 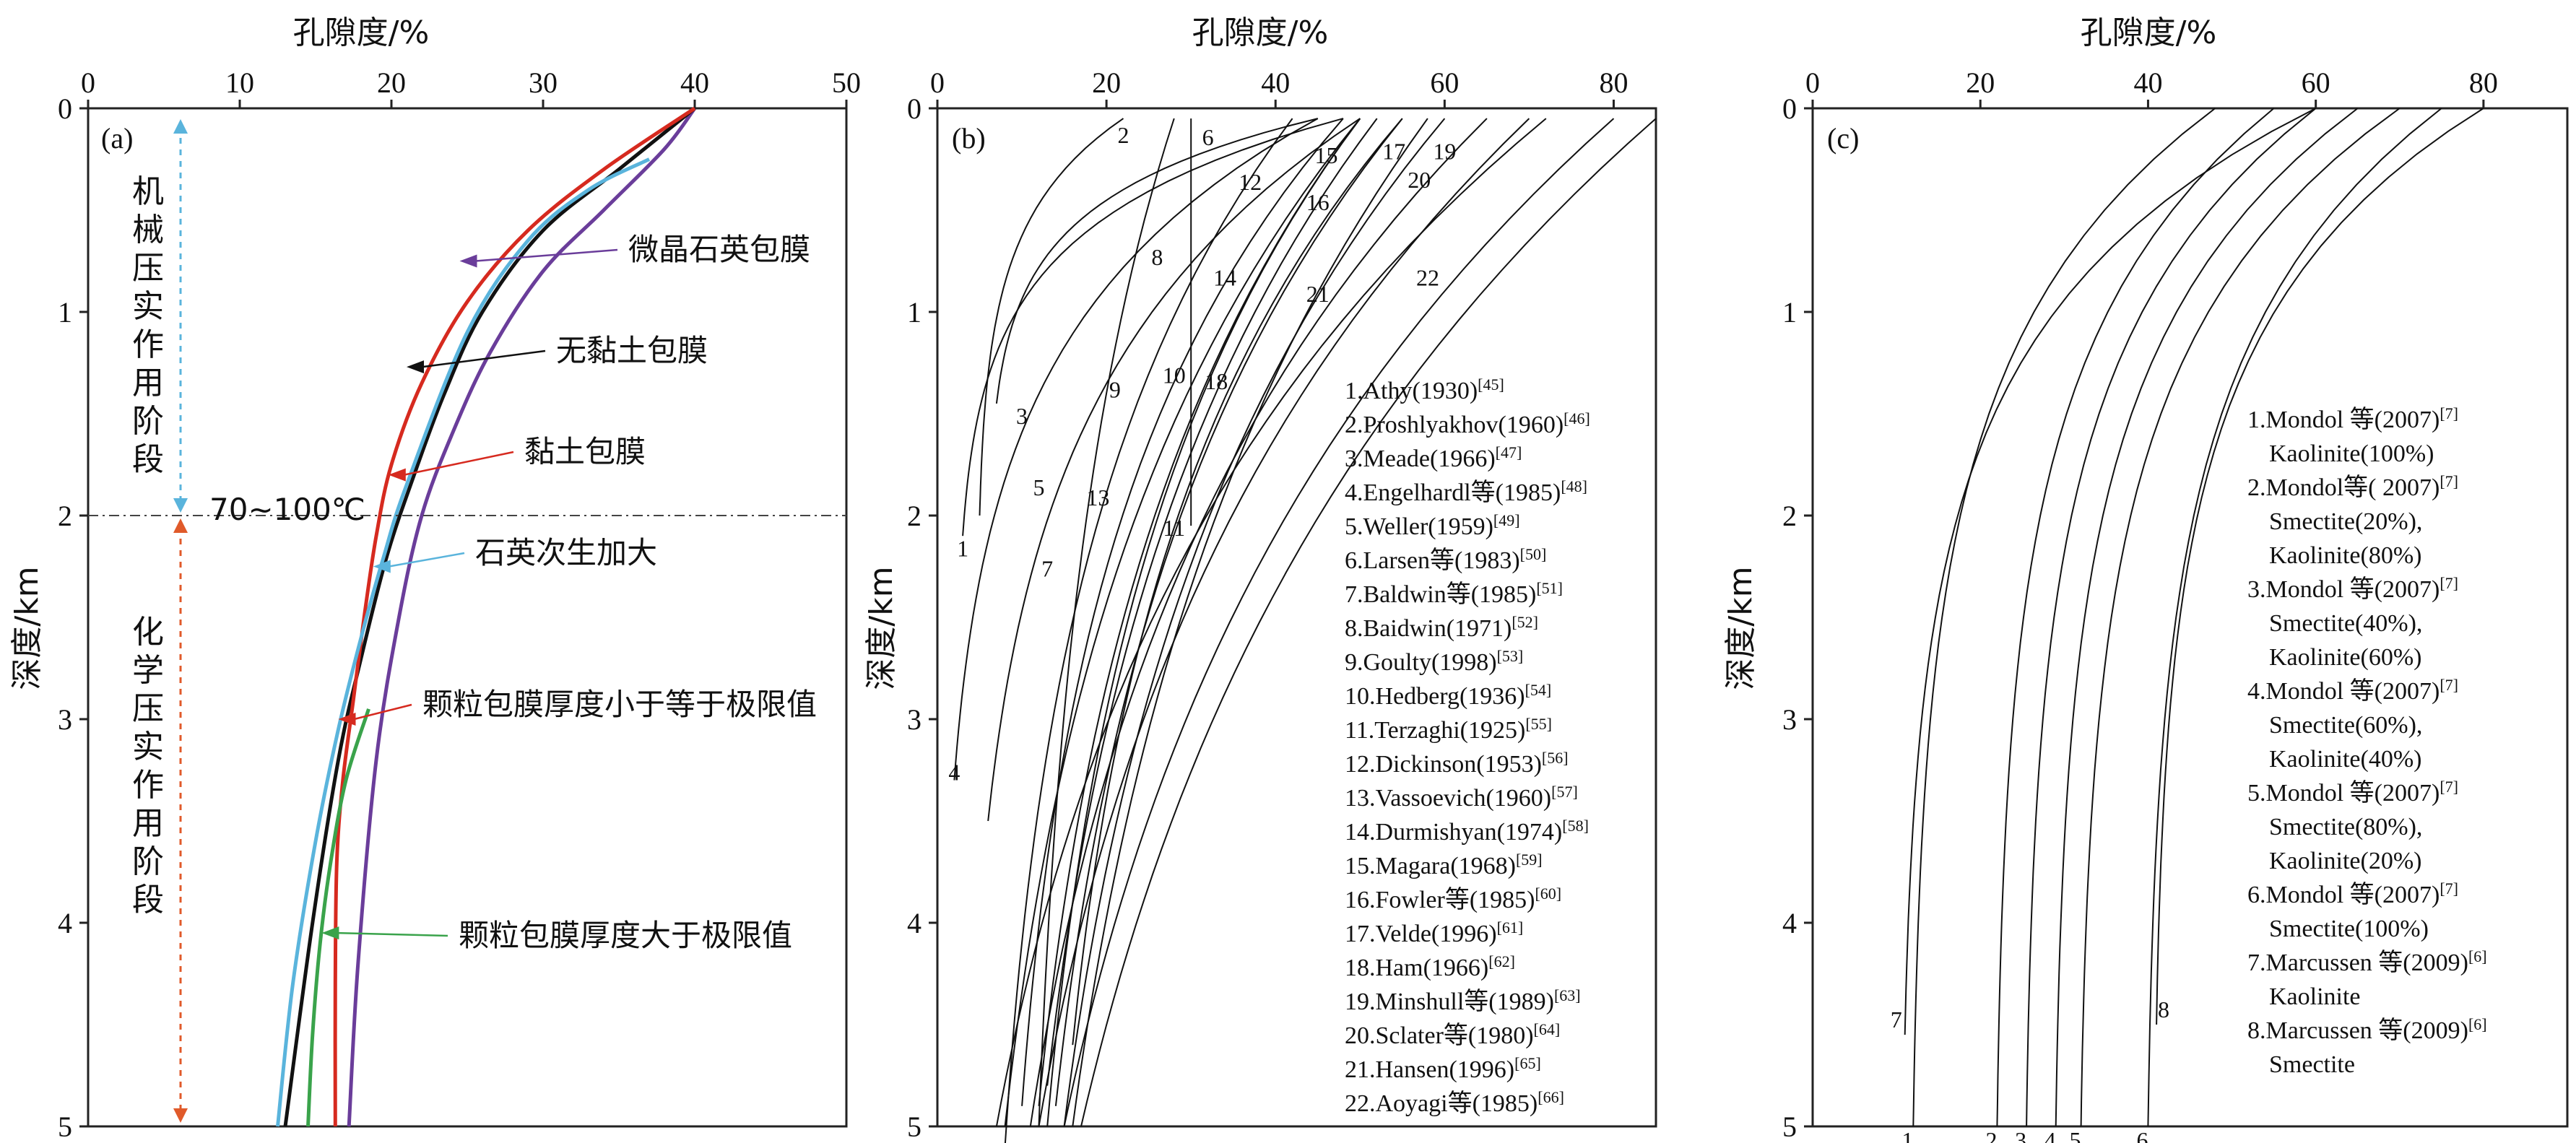 I want to click on annotation-arrow-head, so click(x=397, y=475).